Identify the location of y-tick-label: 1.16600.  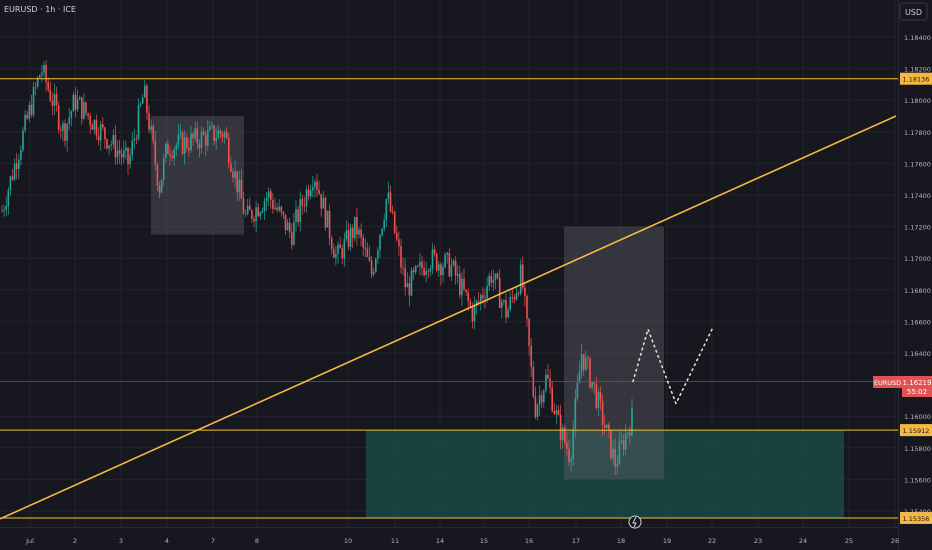
(917, 322).